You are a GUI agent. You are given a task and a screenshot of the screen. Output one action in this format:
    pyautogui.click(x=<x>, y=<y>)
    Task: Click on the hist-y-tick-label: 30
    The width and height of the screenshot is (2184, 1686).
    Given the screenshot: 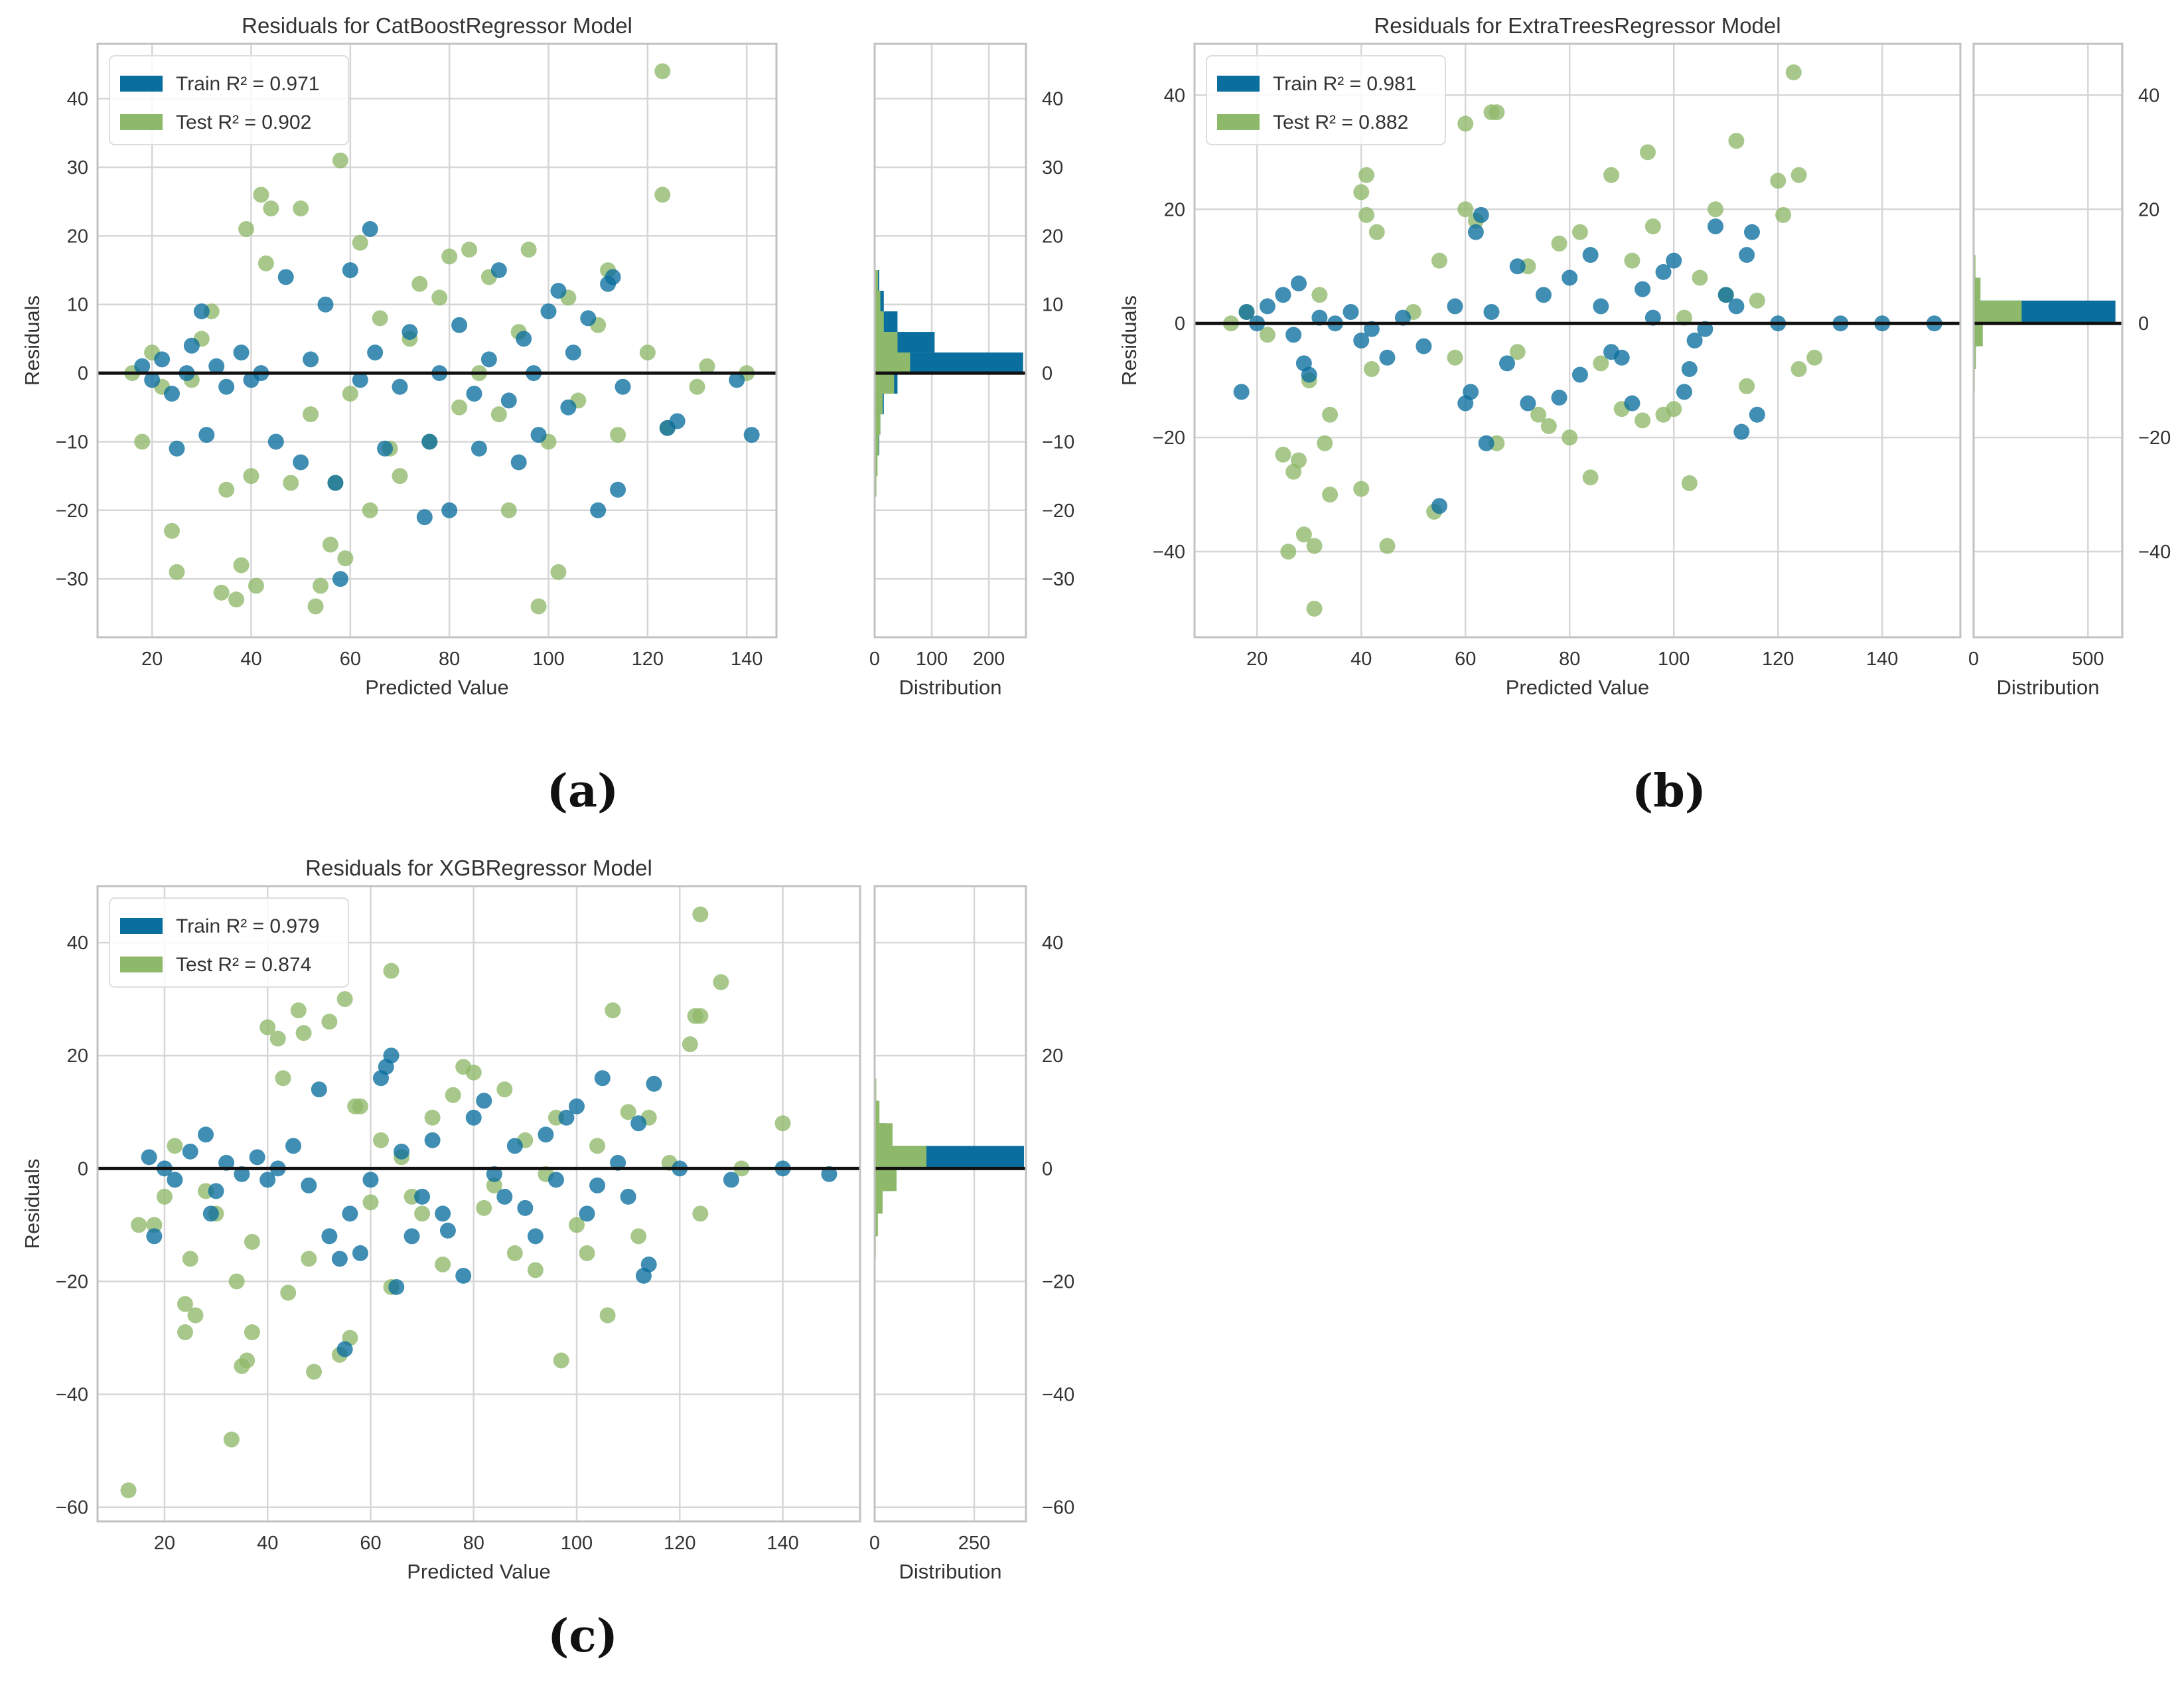 What is the action you would take?
    pyautogui.click(x=1052, y=168)
    